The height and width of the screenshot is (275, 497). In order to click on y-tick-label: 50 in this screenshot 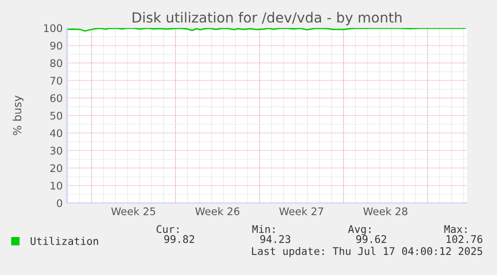, I will do `click(56, 116)`.